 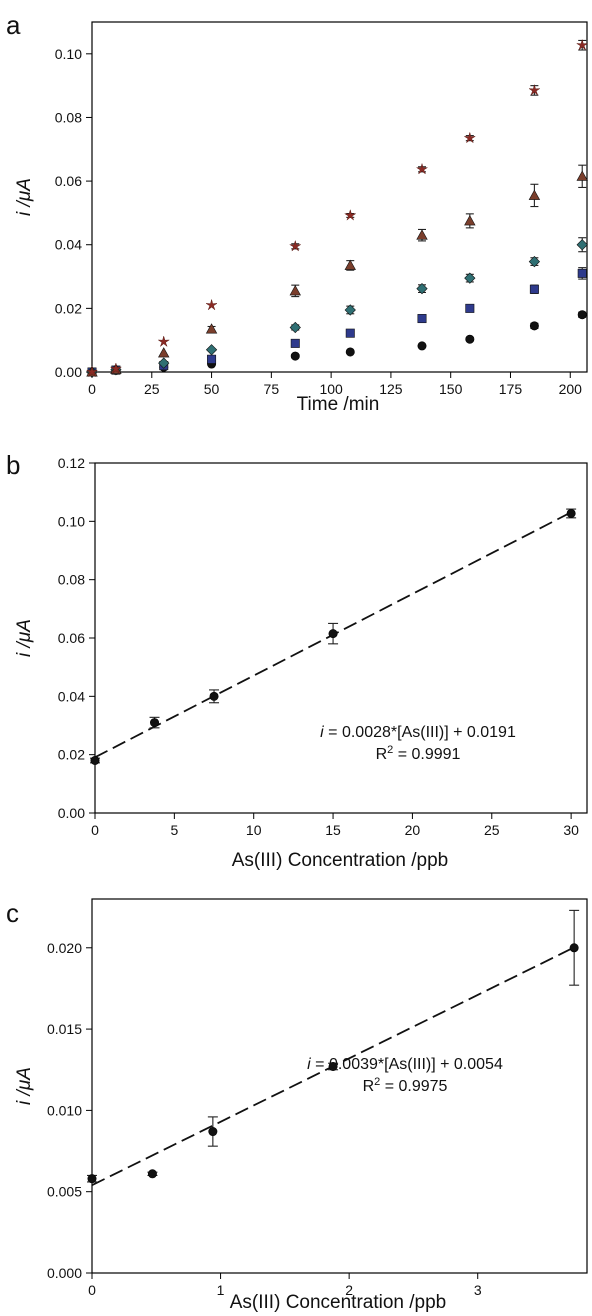 I want to click on y-tick-label: 0.010, so click(x=64, y=1110).